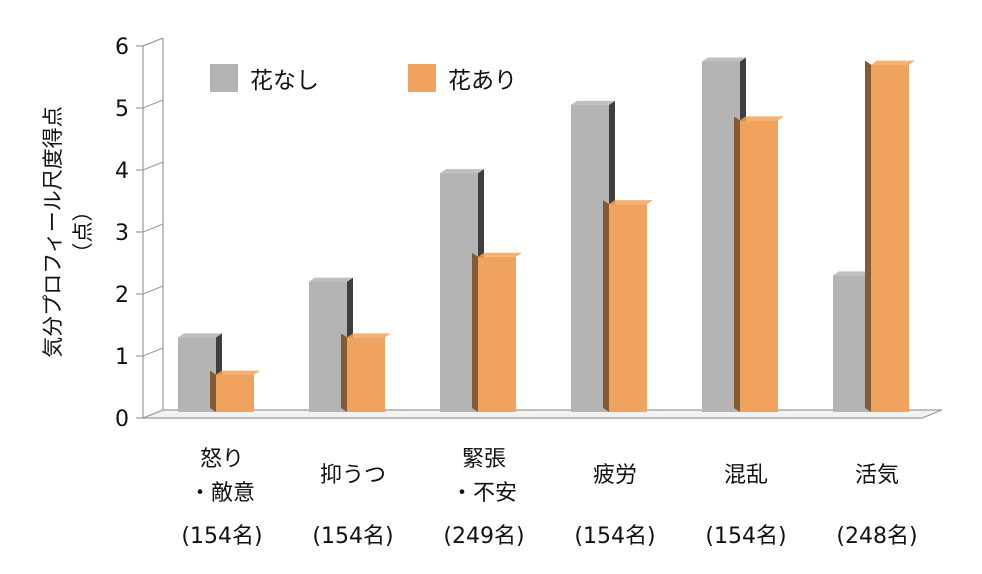 The width and height of the screenshot is (982, 574). Describe the element at coordinates (363, 79) in the screenshot. I see `legend: 花なし 花あり` at that location.